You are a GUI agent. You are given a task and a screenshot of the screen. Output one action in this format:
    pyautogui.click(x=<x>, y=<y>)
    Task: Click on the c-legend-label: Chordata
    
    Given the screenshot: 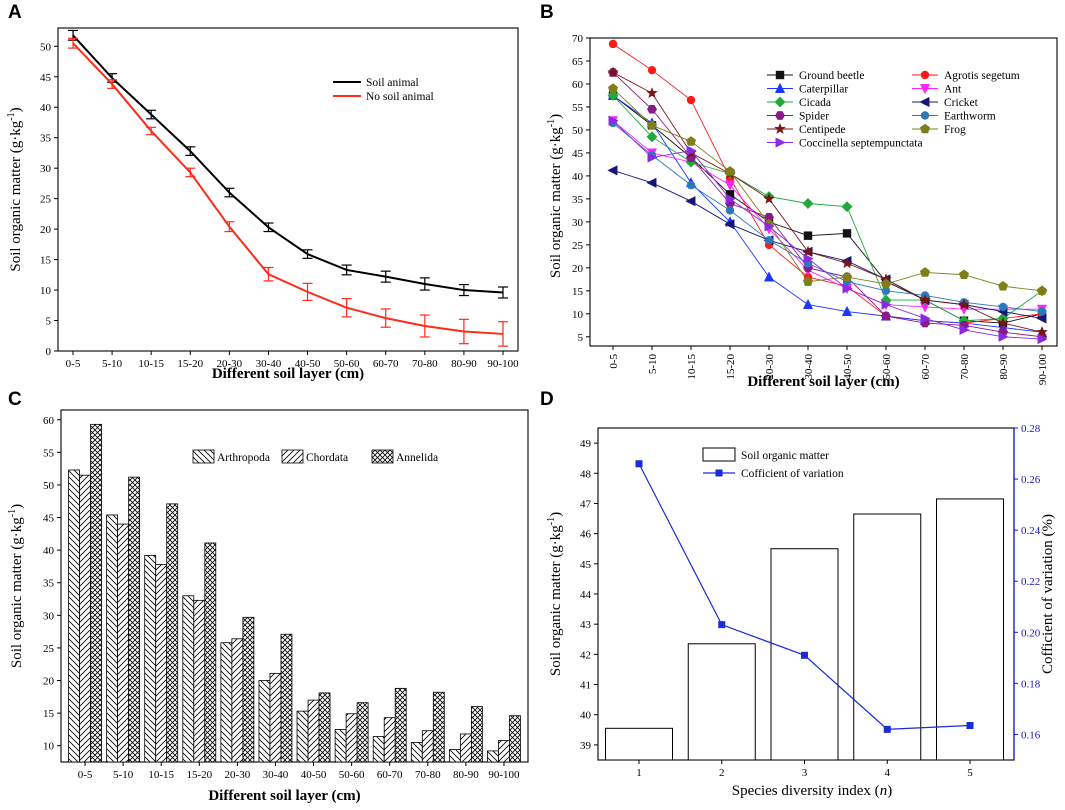 What is the action you would take?
    pyautogui.click(x=327, y=458)
    